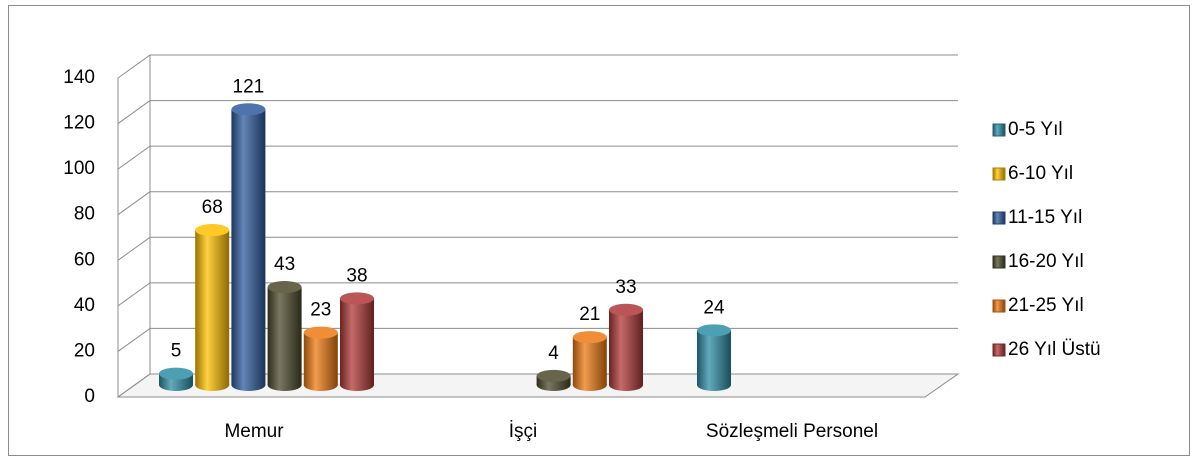 Image resolution: width=1197 pixels, height=460 pixels. Describe the element at coordinates (79, 123) in the screenshot. I see `y-tick-label: 120` at that location.